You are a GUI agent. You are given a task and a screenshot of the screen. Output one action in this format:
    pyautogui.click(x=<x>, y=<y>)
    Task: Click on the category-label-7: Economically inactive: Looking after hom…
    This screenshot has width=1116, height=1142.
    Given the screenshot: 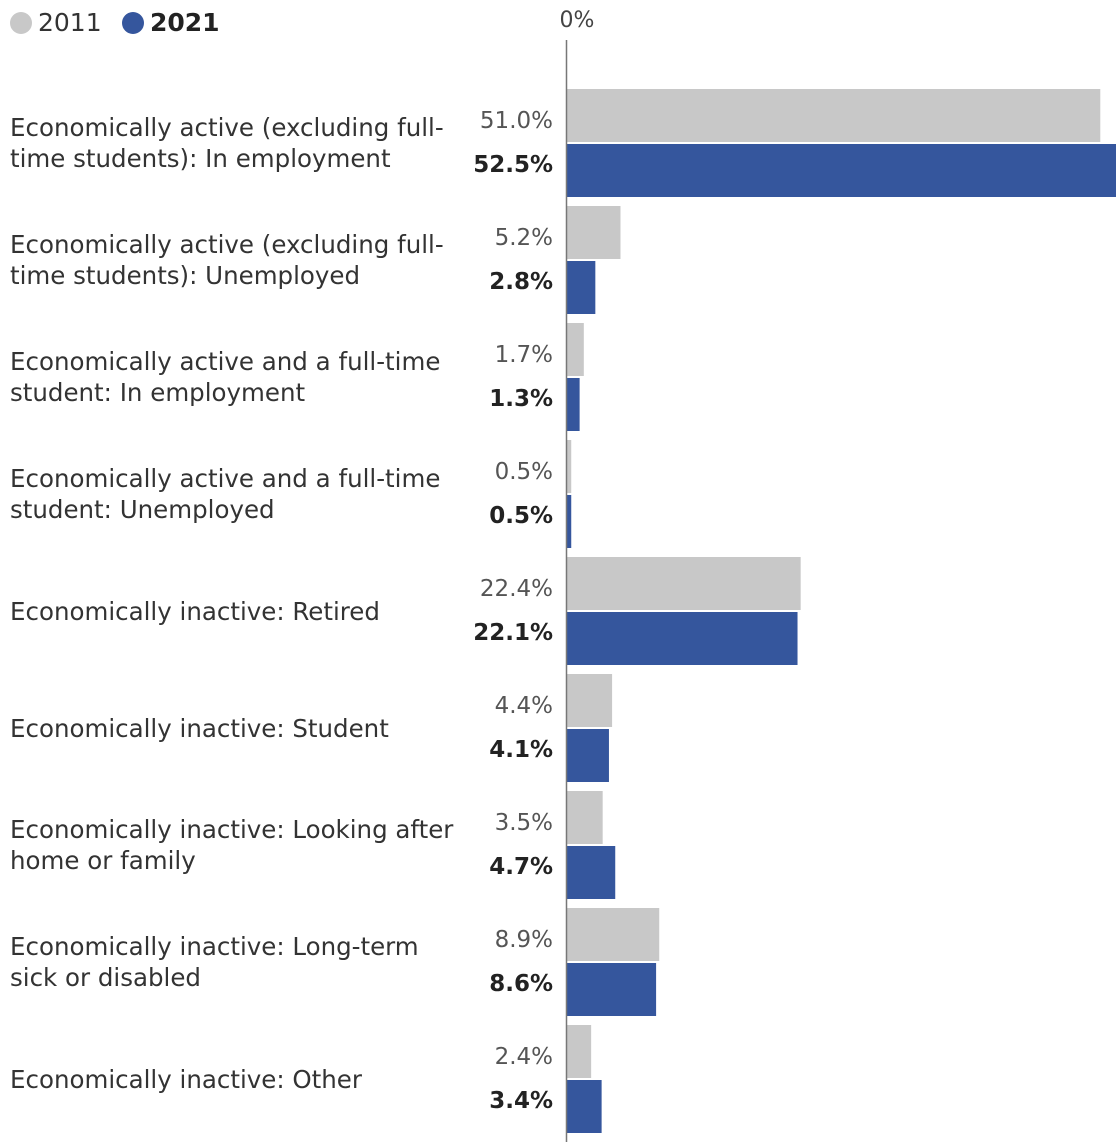 What is the action you would take?
    pyautogui.click(x=232, y=845)
    